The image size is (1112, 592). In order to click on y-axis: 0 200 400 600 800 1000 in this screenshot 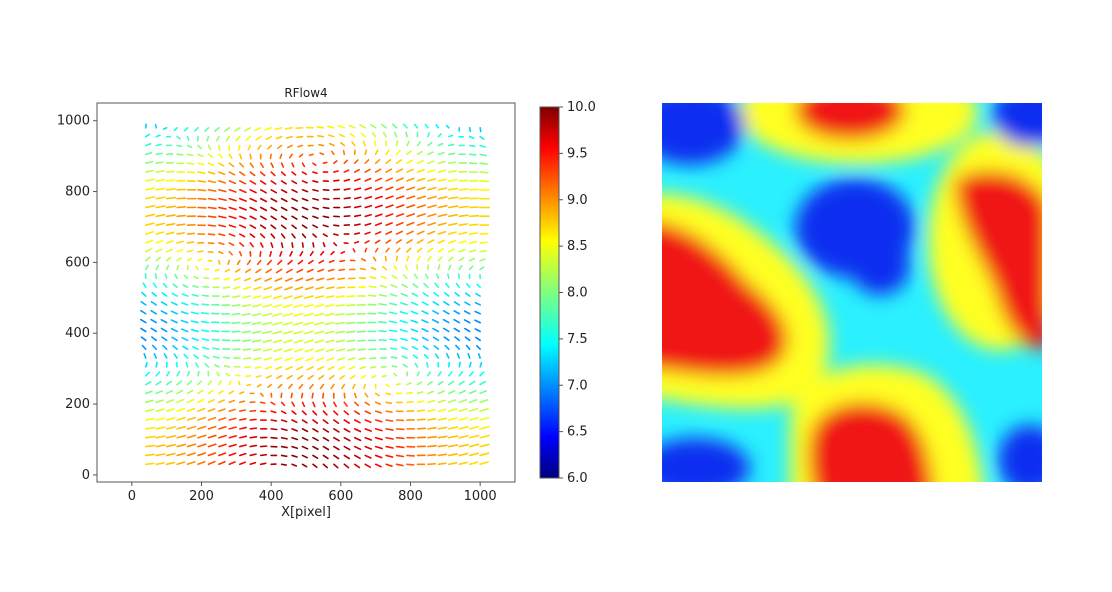, I will do `click(77, 298)`.